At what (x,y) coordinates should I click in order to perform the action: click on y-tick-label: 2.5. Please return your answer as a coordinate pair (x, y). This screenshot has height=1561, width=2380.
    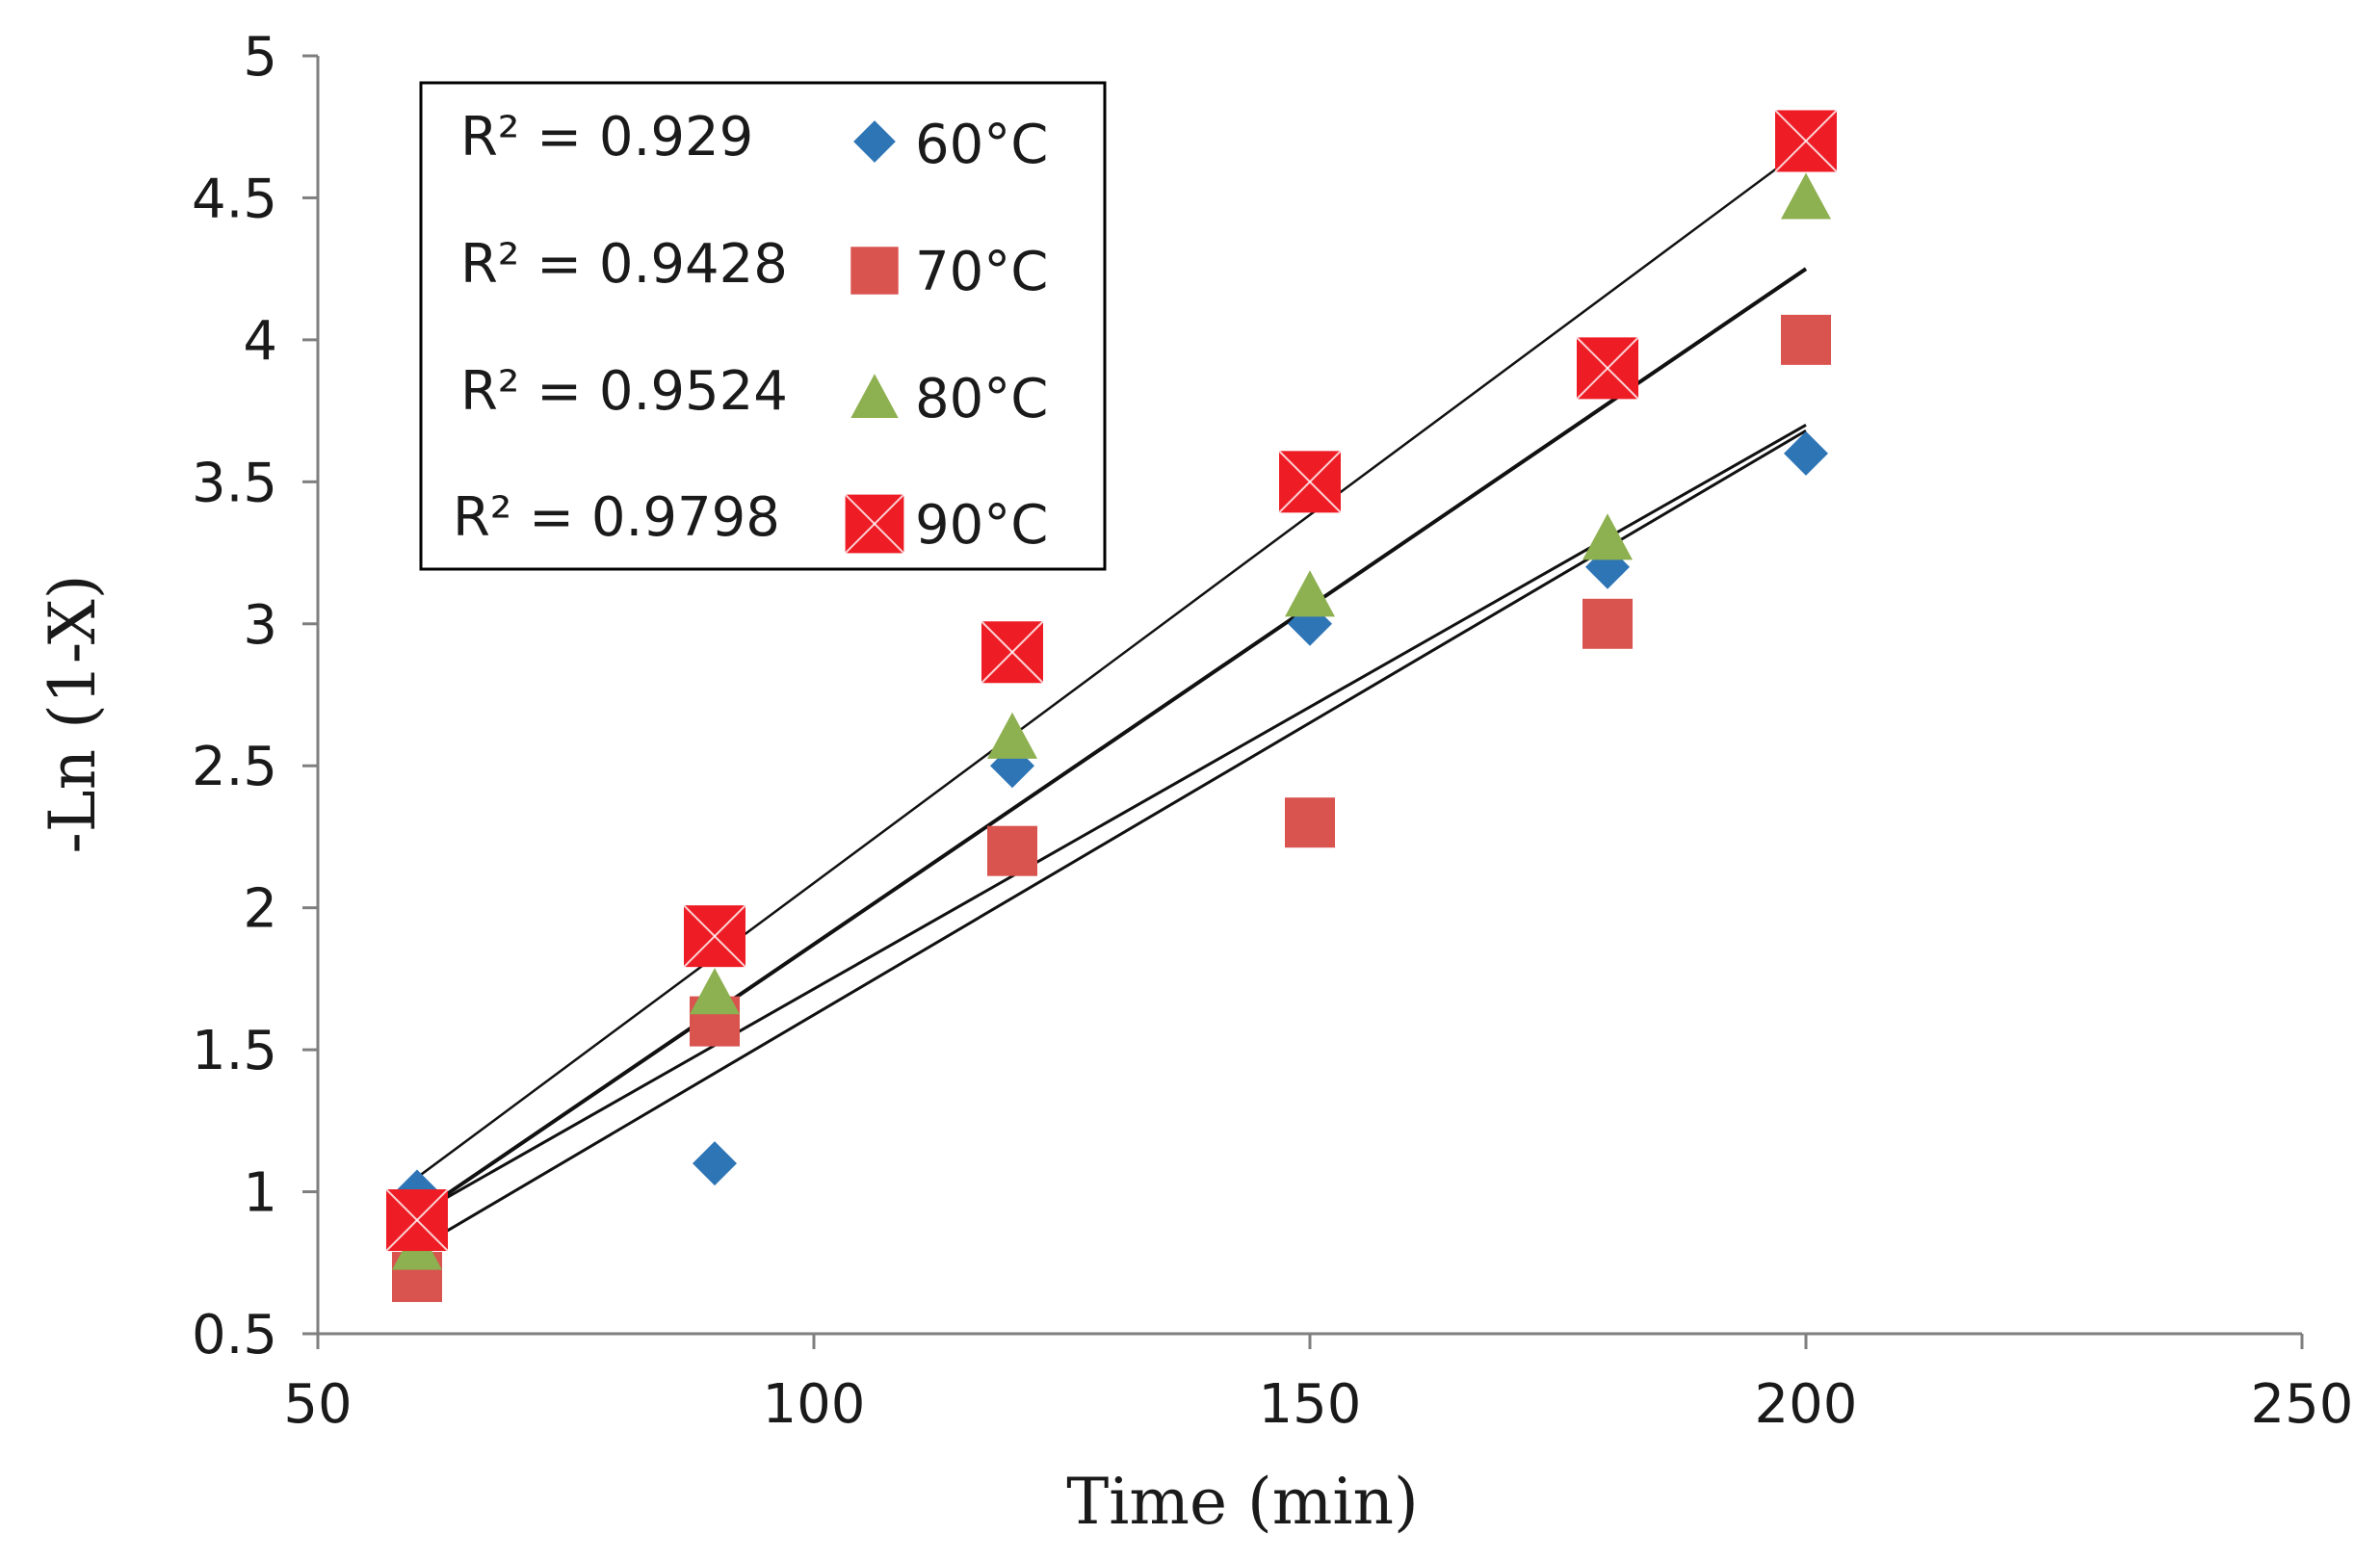
    Looking at the image, I should click on (235, 767).